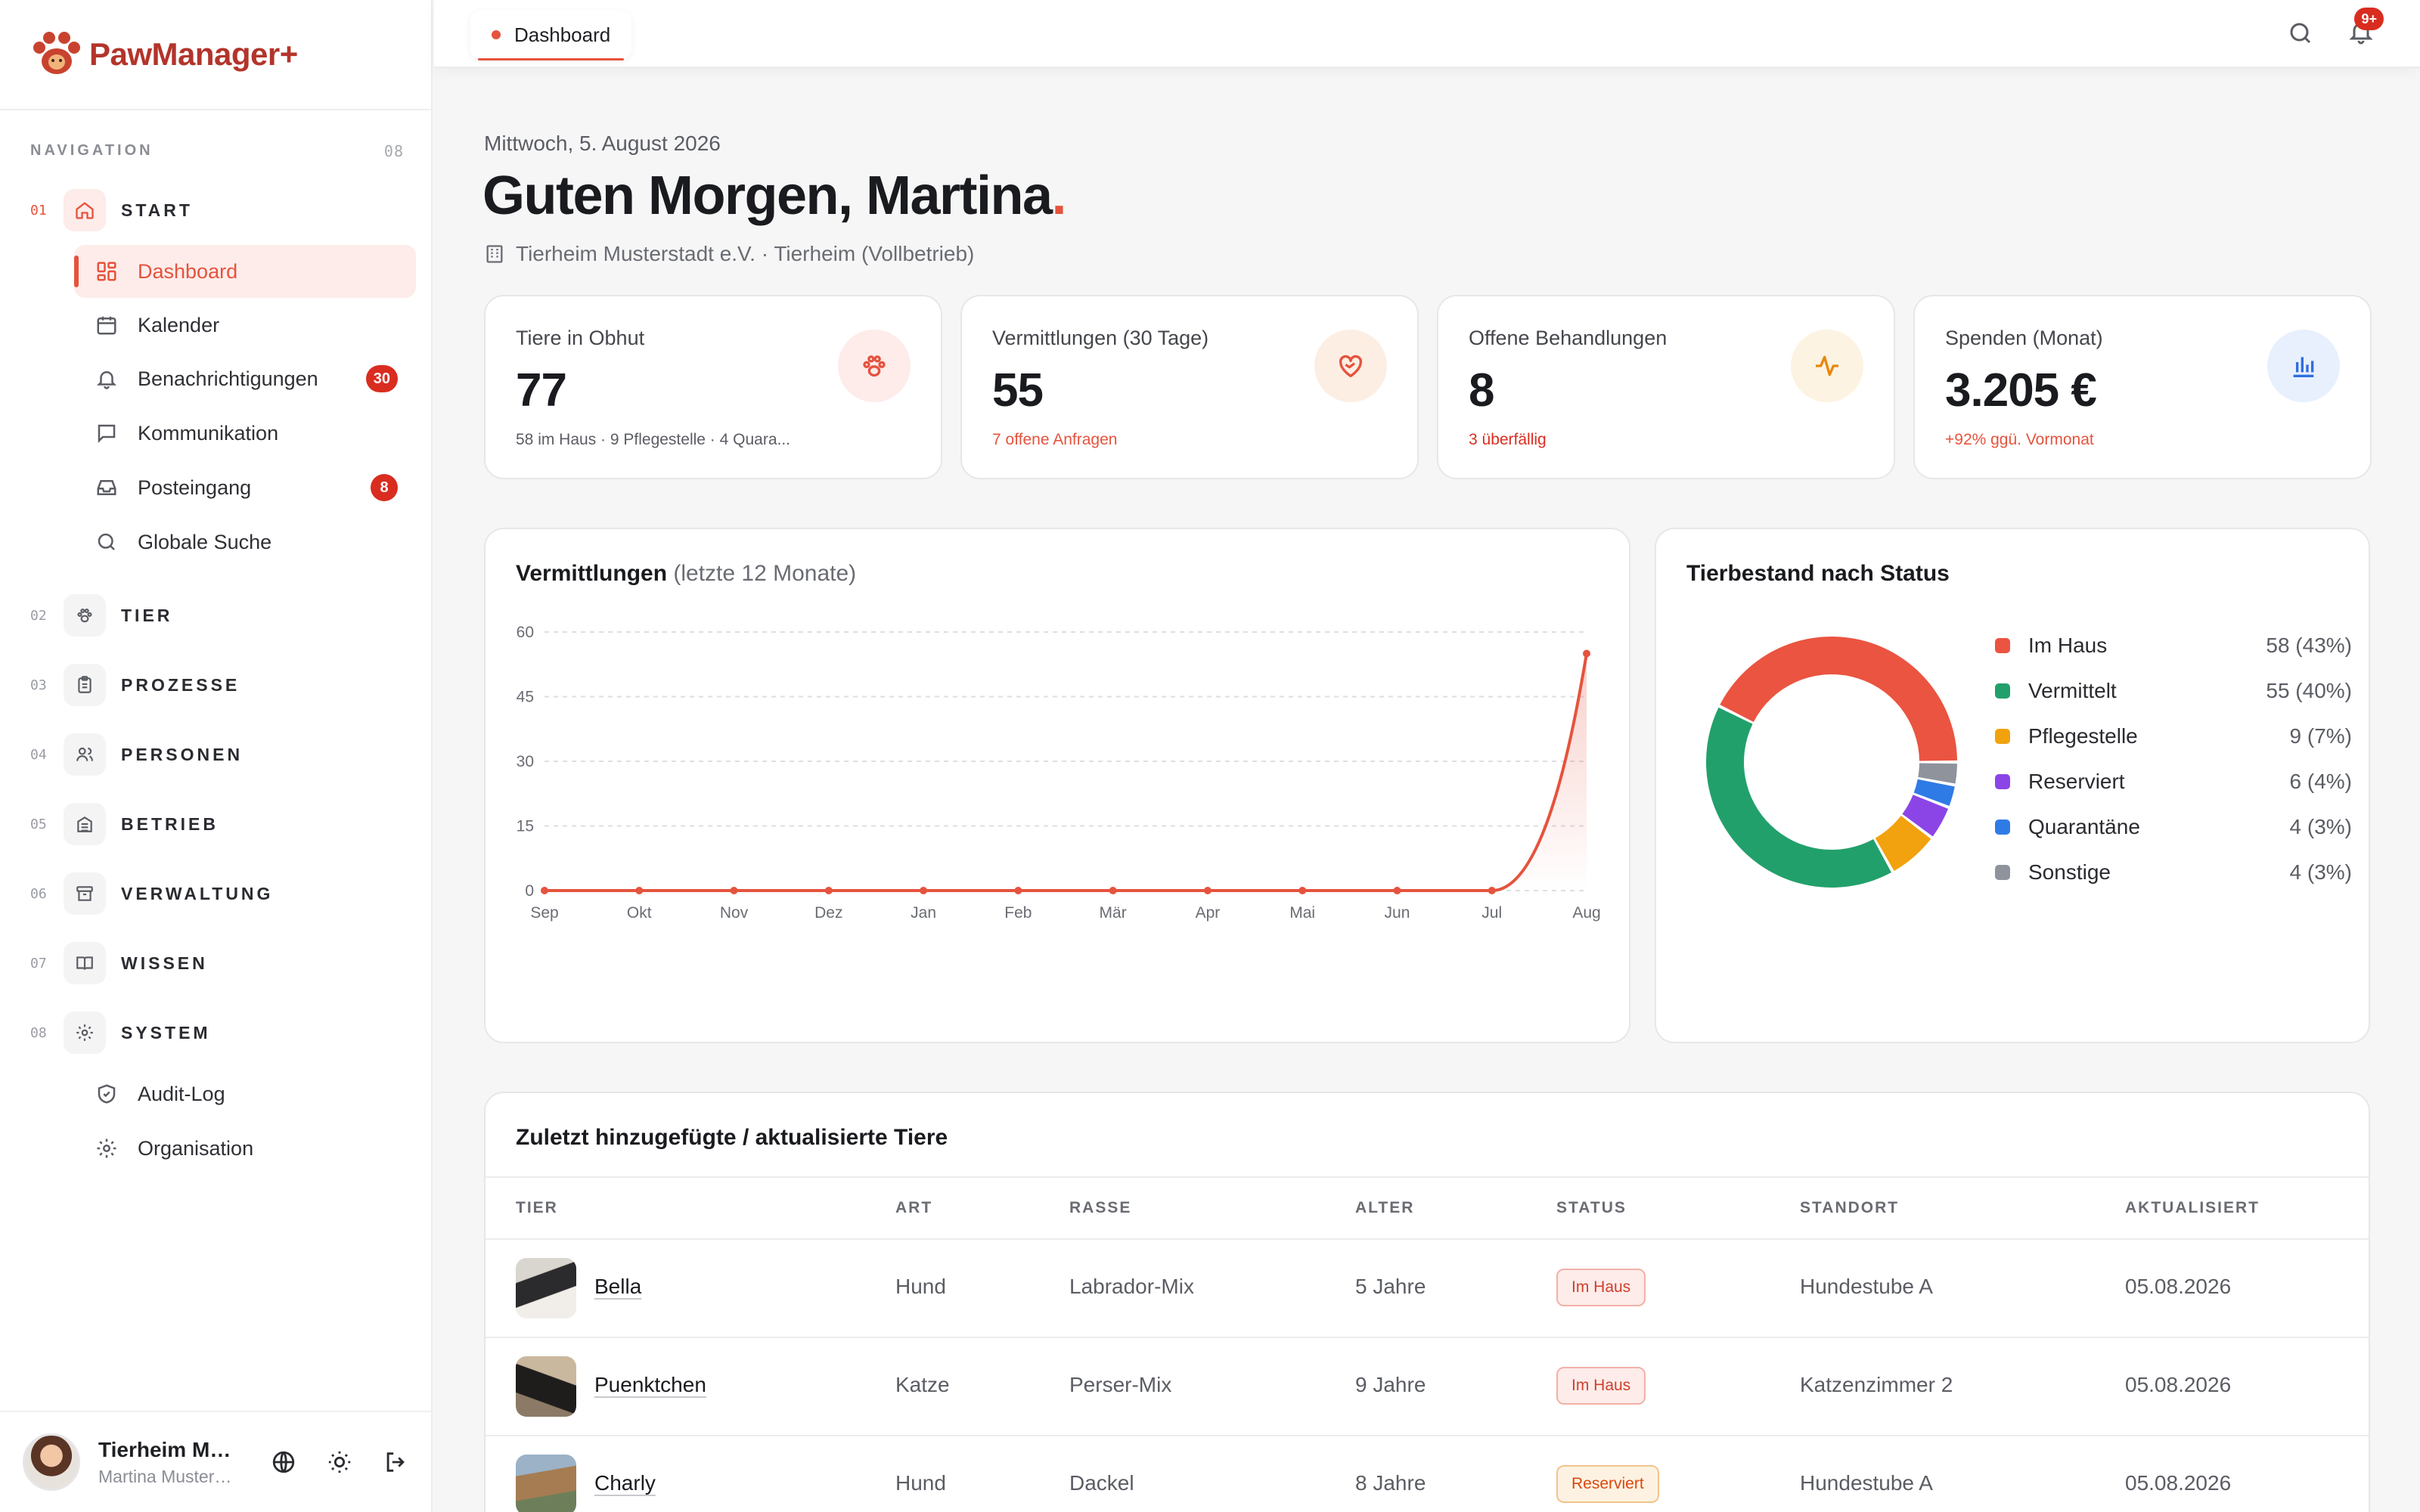  Describe the element at coordinates (2300, 34) in the screenshot. I see `search-icon` at that location.